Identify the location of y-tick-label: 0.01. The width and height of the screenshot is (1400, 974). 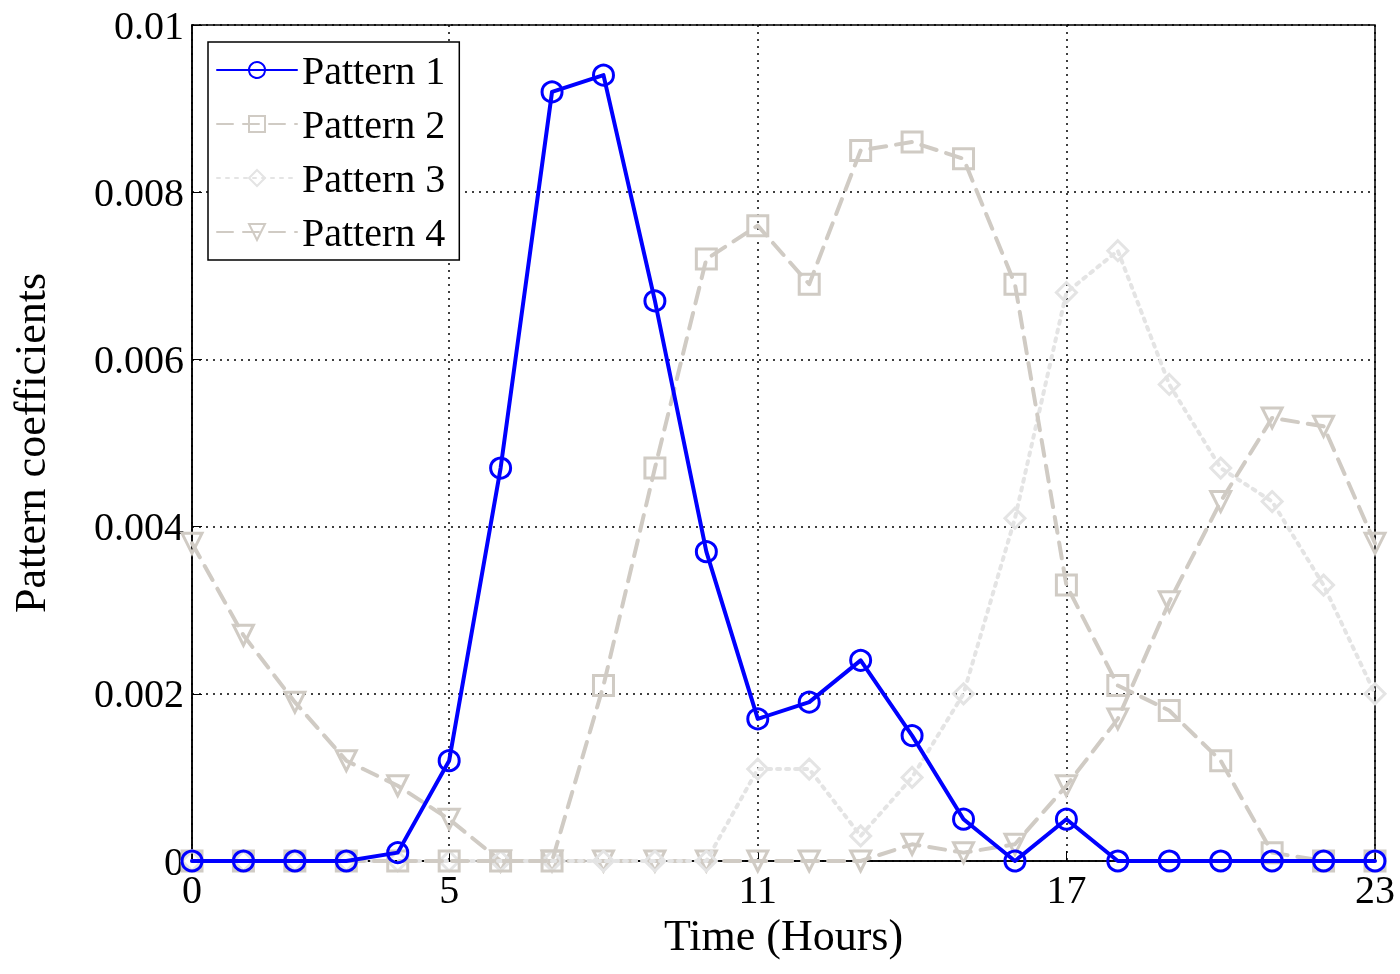
(149, 25).